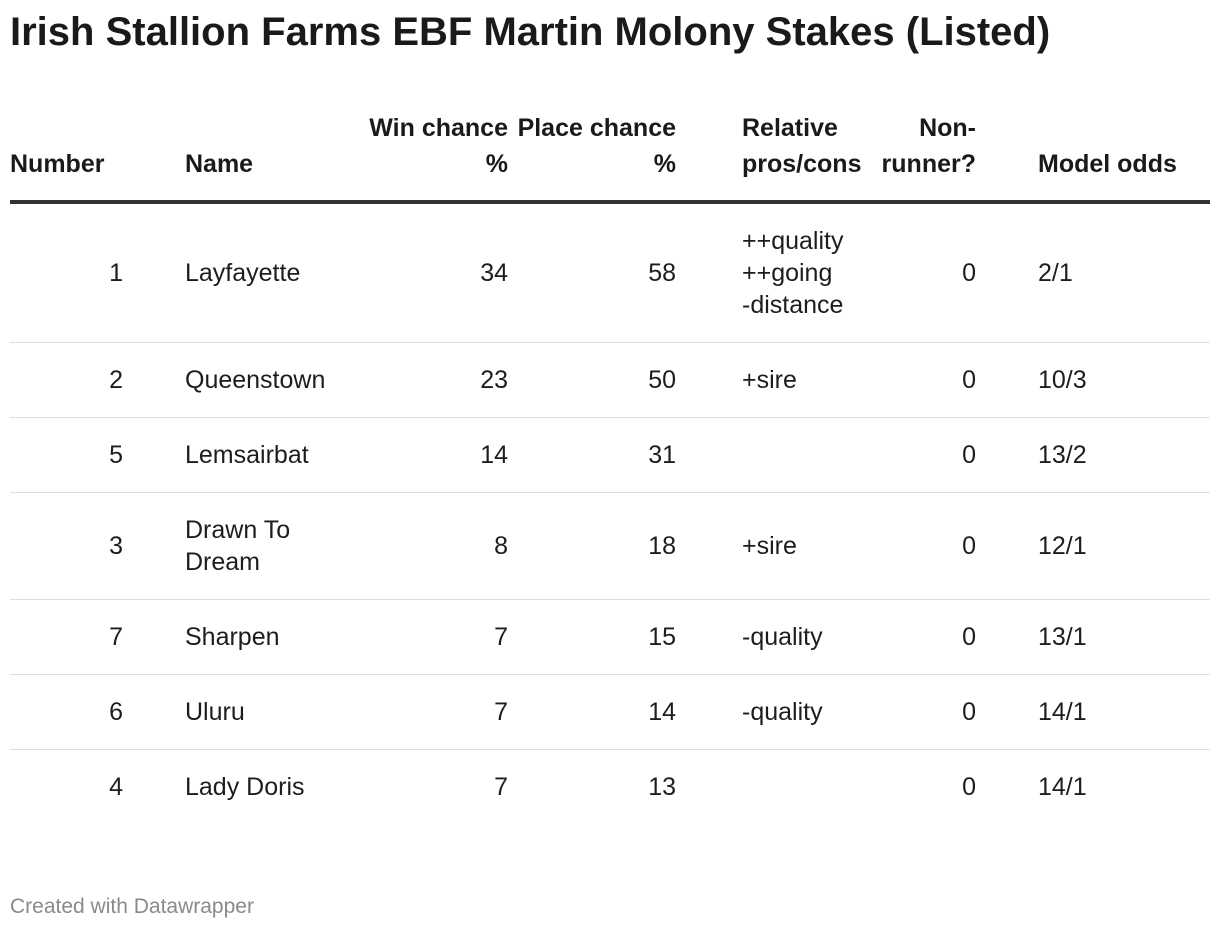  I want to click on cell-pros-cons: ++quality ++going -distance, so click(769, 272).